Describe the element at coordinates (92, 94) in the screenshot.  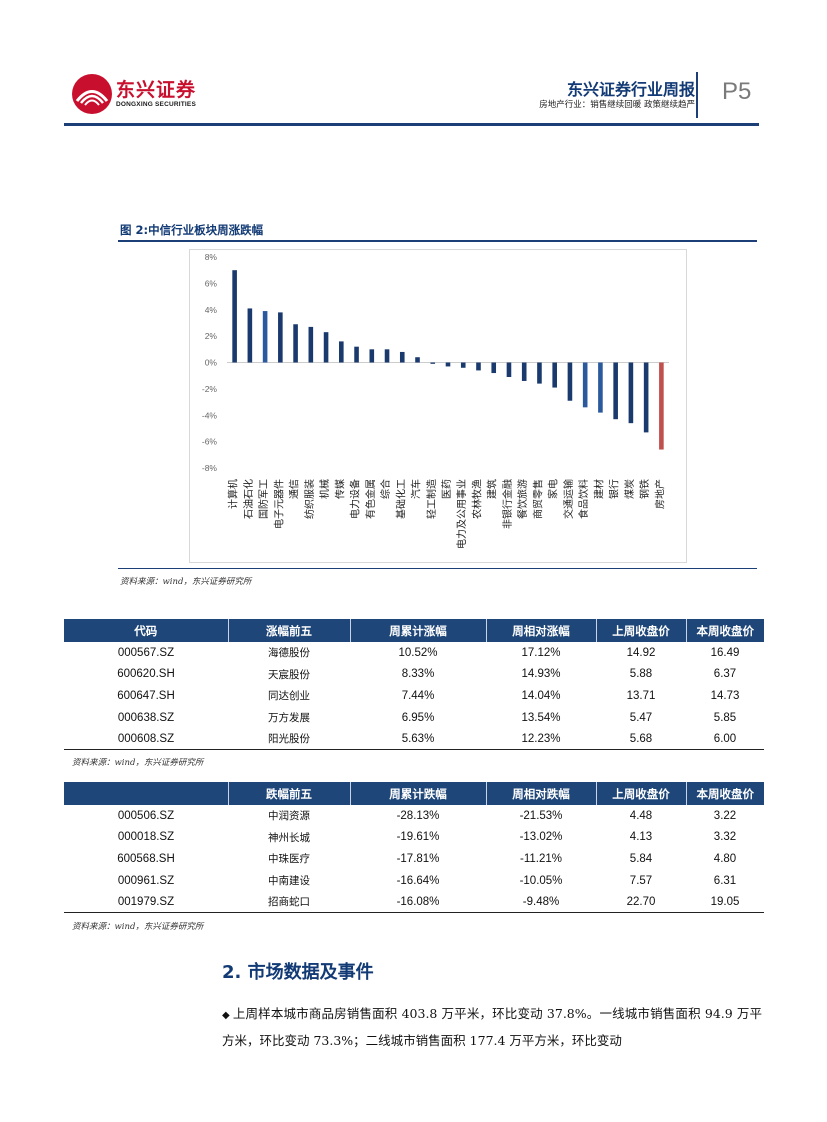
I see `logo-mark-icon` at that location.